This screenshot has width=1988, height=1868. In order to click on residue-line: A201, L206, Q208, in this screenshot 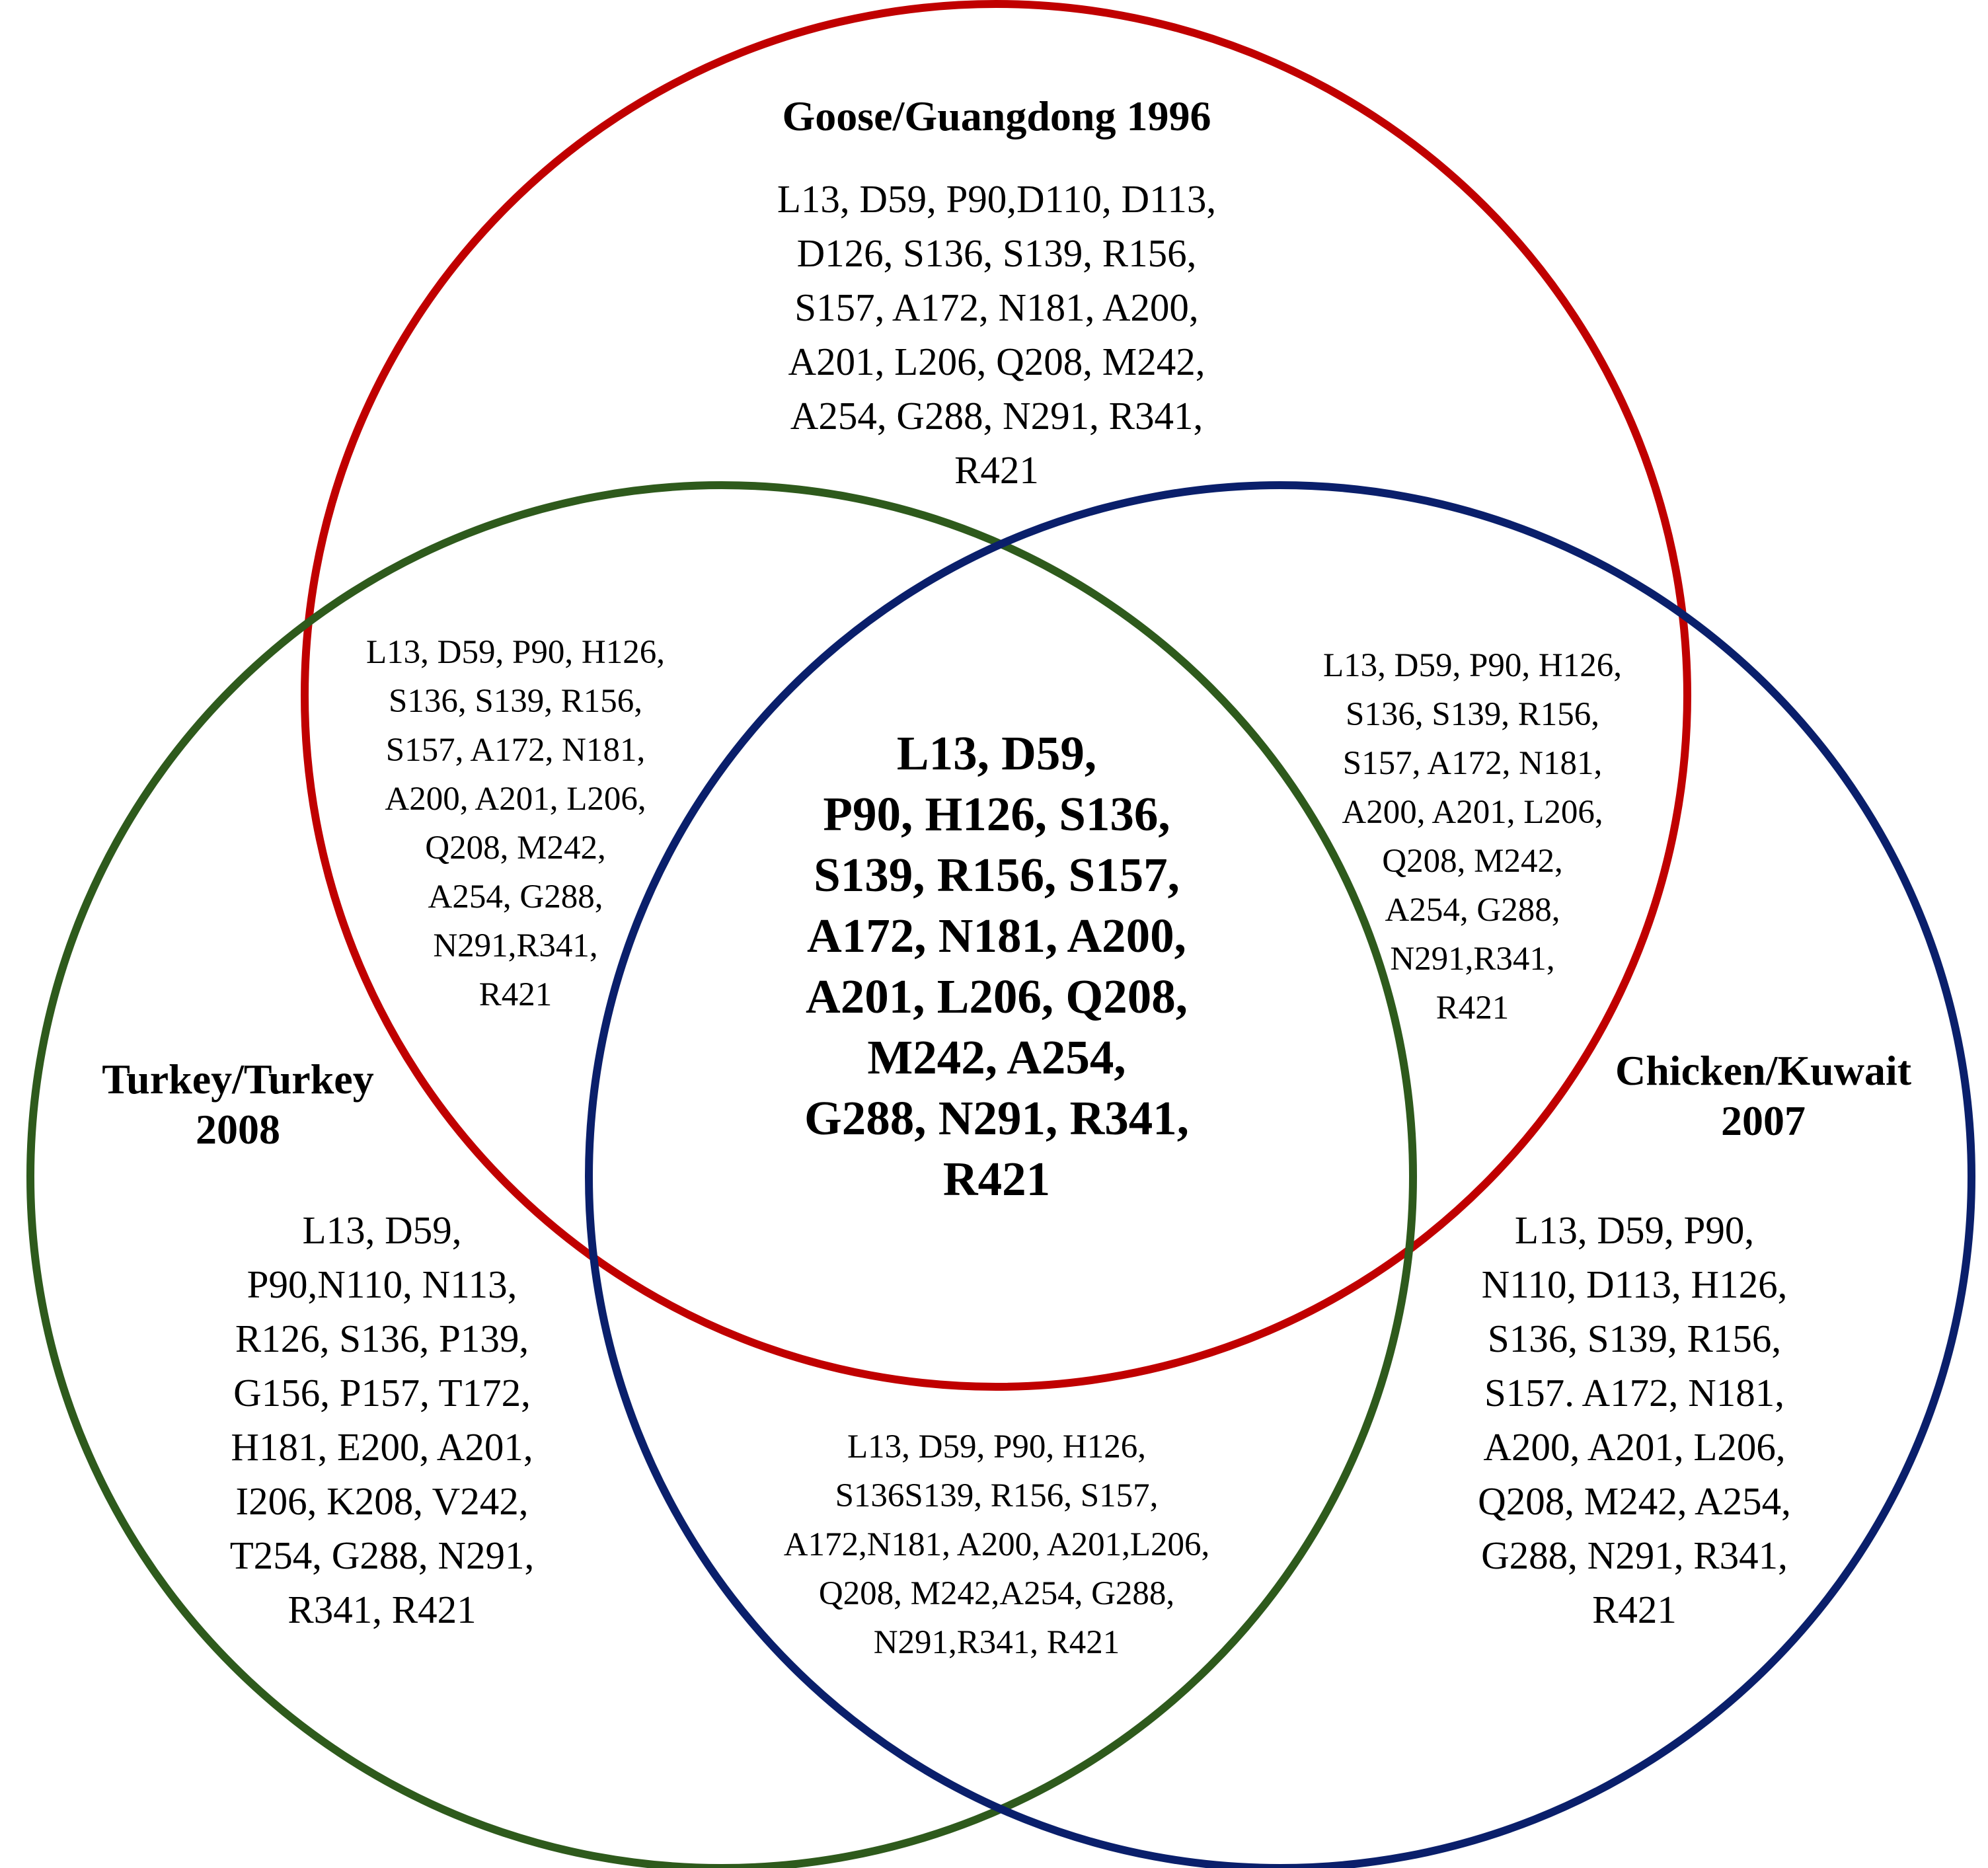, I will do `click(997, 996)`.